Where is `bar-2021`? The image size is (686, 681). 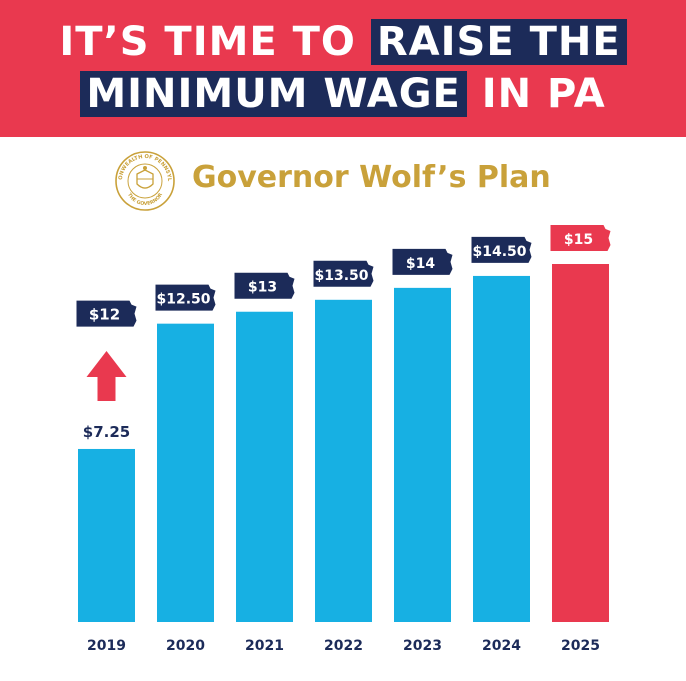
bar-2021 is located at coordinates (264, 466).